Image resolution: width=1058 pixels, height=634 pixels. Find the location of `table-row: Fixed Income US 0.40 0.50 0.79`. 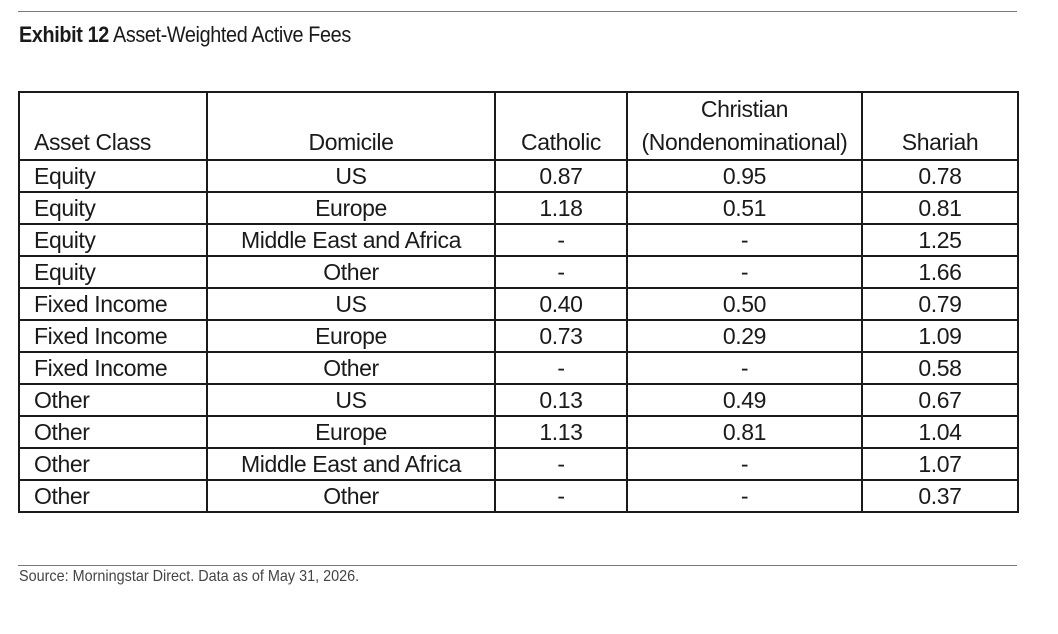

table-row: Fixed Income US 0.40 0.50 0.79 is located at coordinates (518, 304).